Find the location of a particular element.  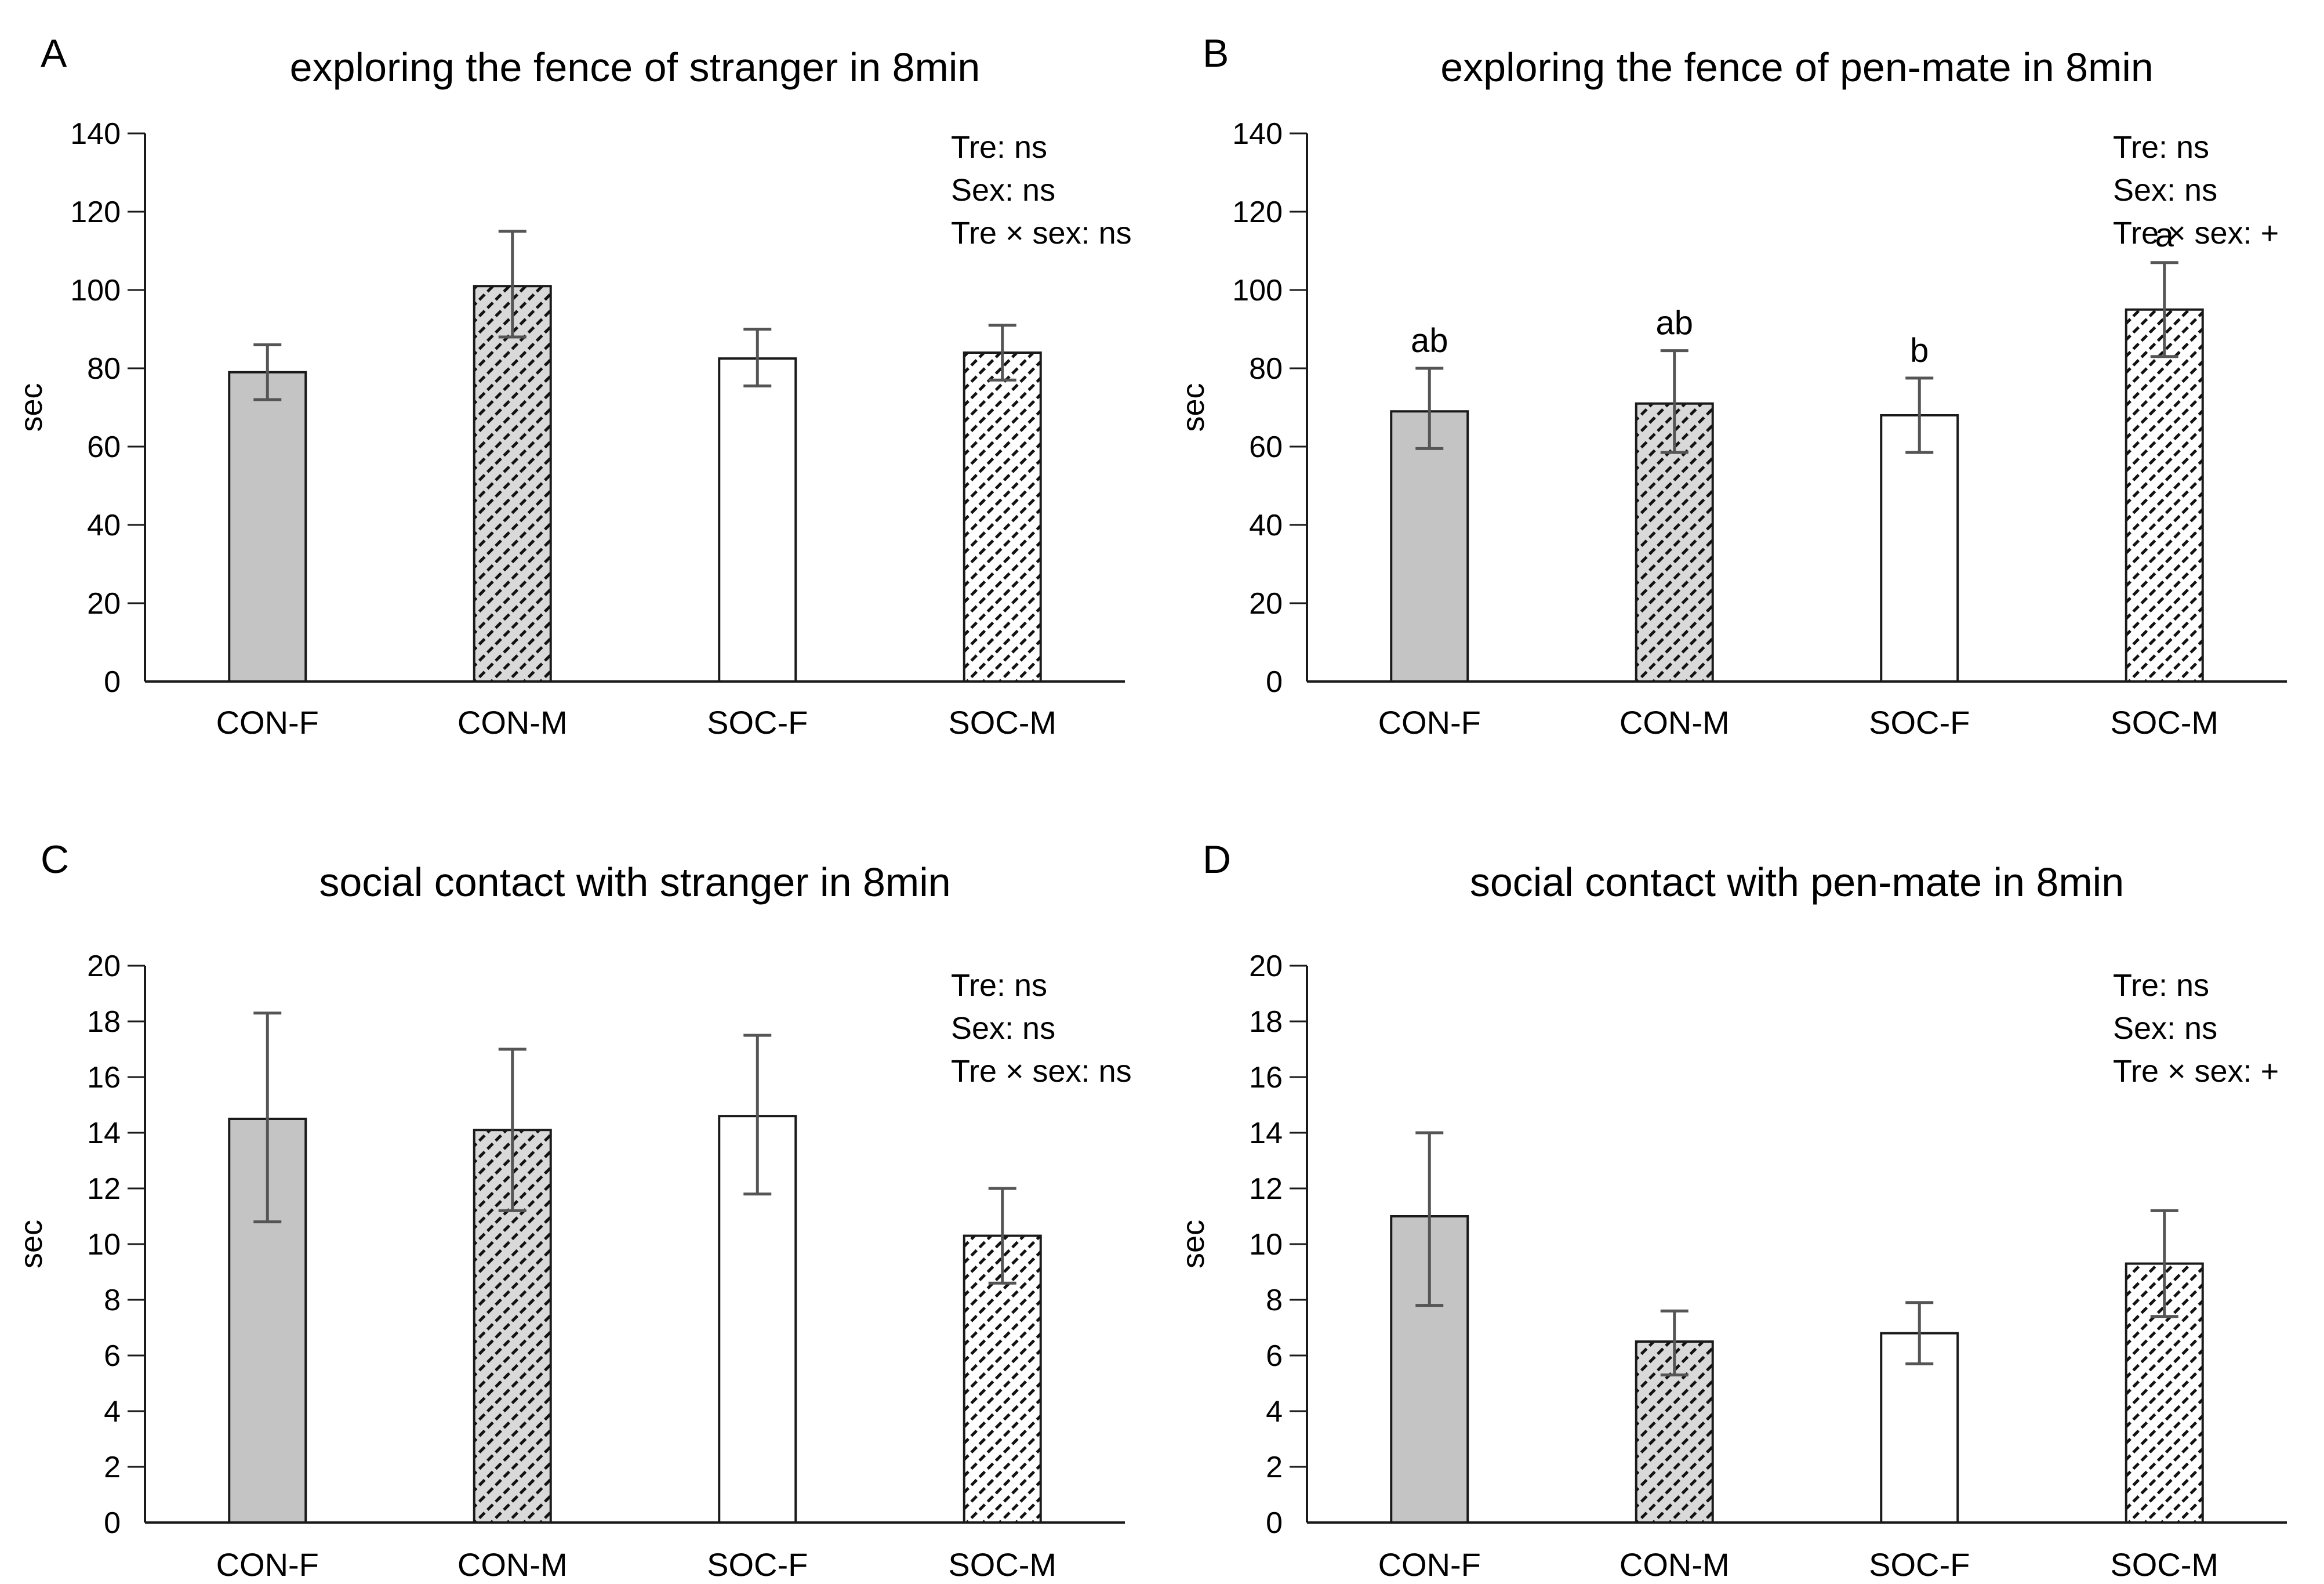

y-tick-label: 14 is located at coordinates (104, 1133).